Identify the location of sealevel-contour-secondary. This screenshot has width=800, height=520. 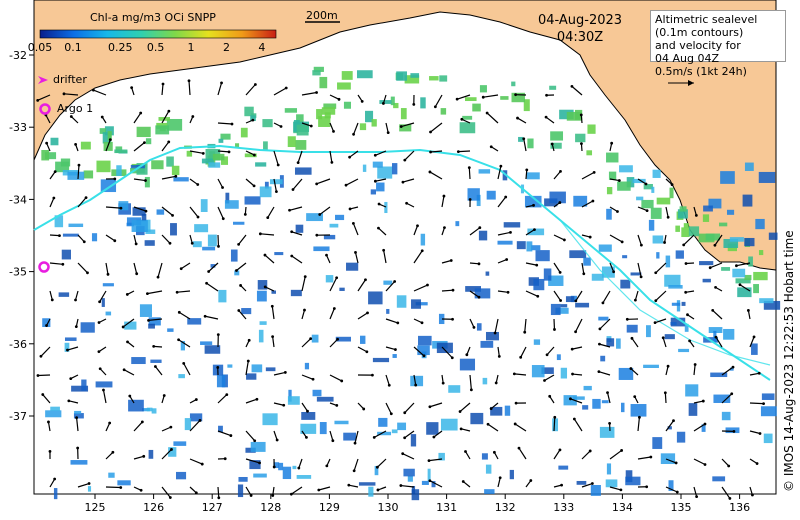
(665, 292).